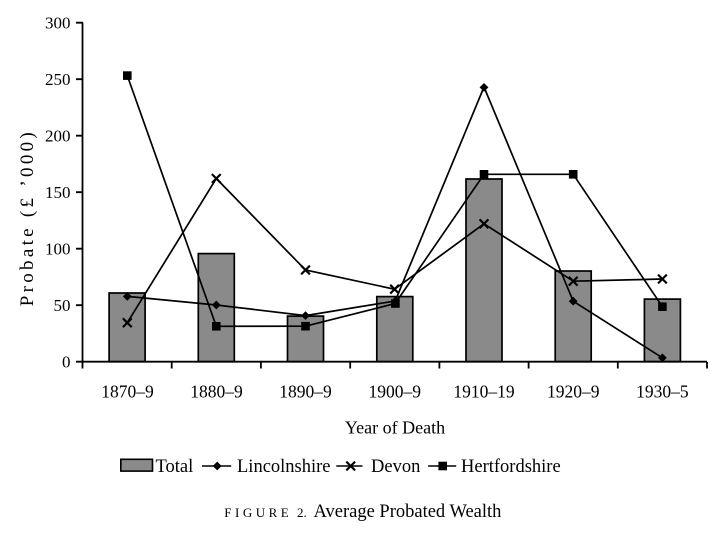  What do you see at coordinates (127, 391) in the screenshot?
I see `svg-text: 1870–9` at bounding box center [127, 391].